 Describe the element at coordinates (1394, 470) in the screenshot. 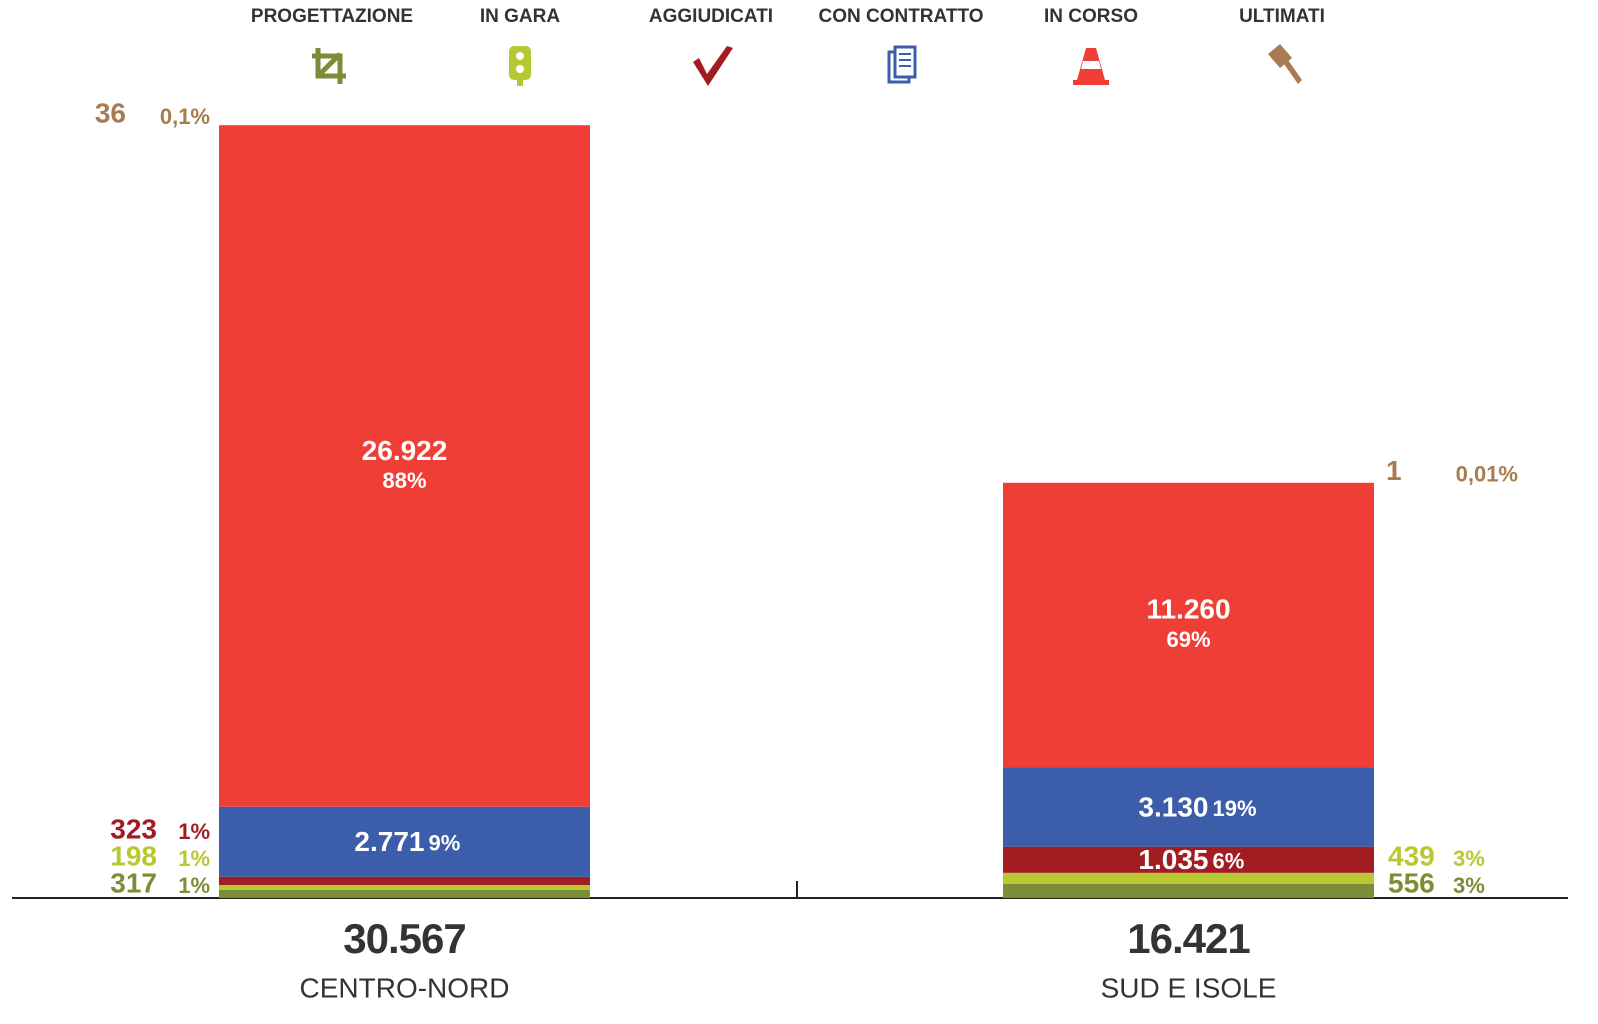

I see `data-label: 1` at that location.